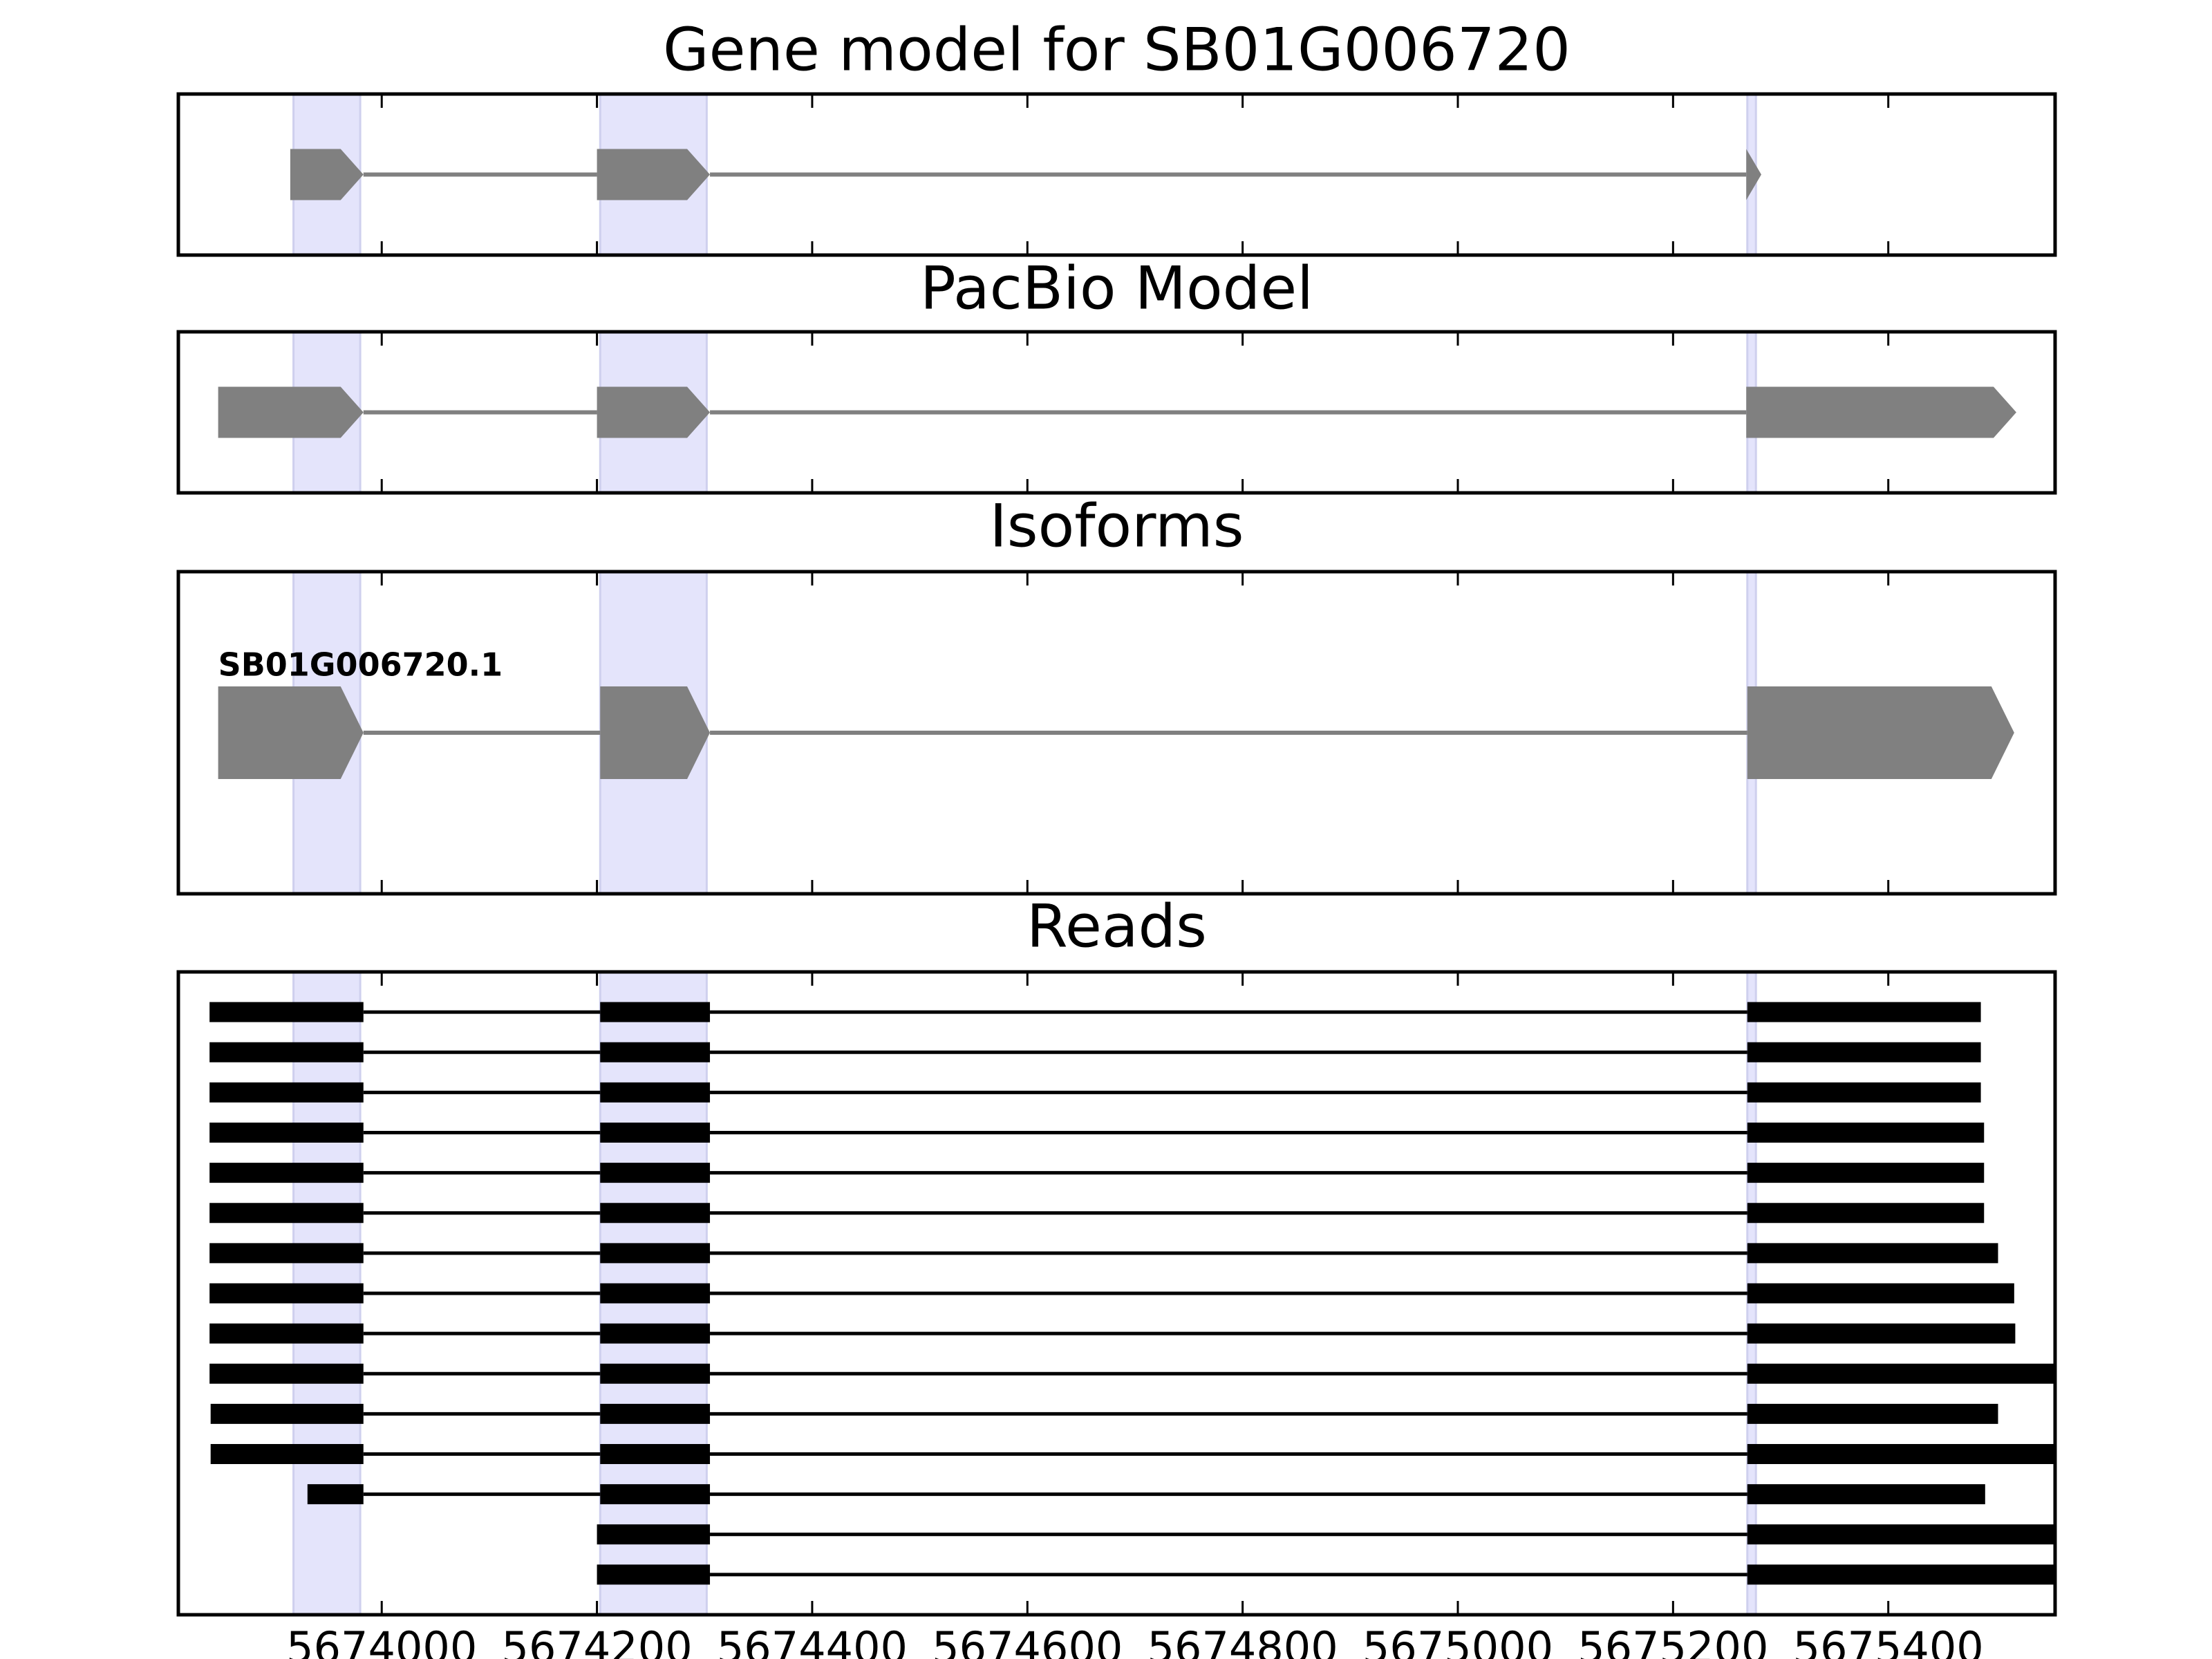  What do you see at coordinates (1028, 1640) in the screenshot?
I see `x-tick-label: 5674600` at bounding box center [1028, 1640].